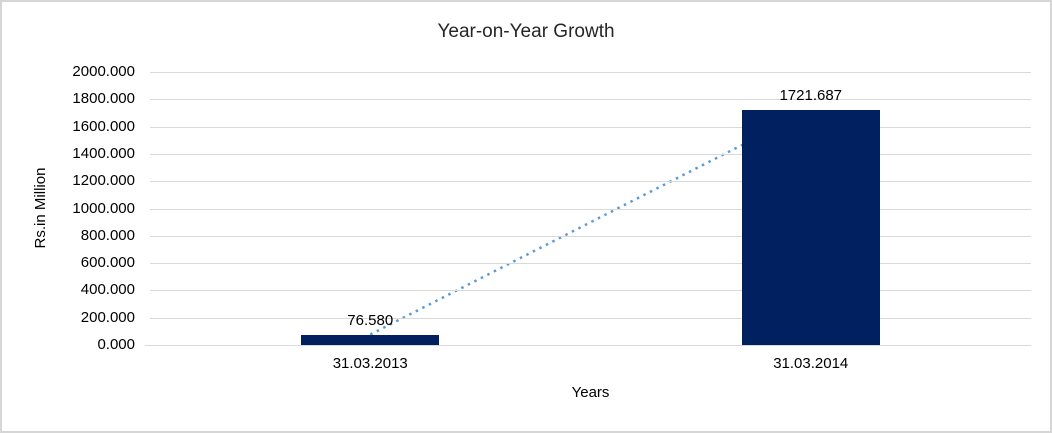 The height and width of the screenshot is (433, 1052). What do you see at coordinates (811, 363) in the screenshot?
I see `x-category-label: 31.03.2014` at bounding box center [811, 363].